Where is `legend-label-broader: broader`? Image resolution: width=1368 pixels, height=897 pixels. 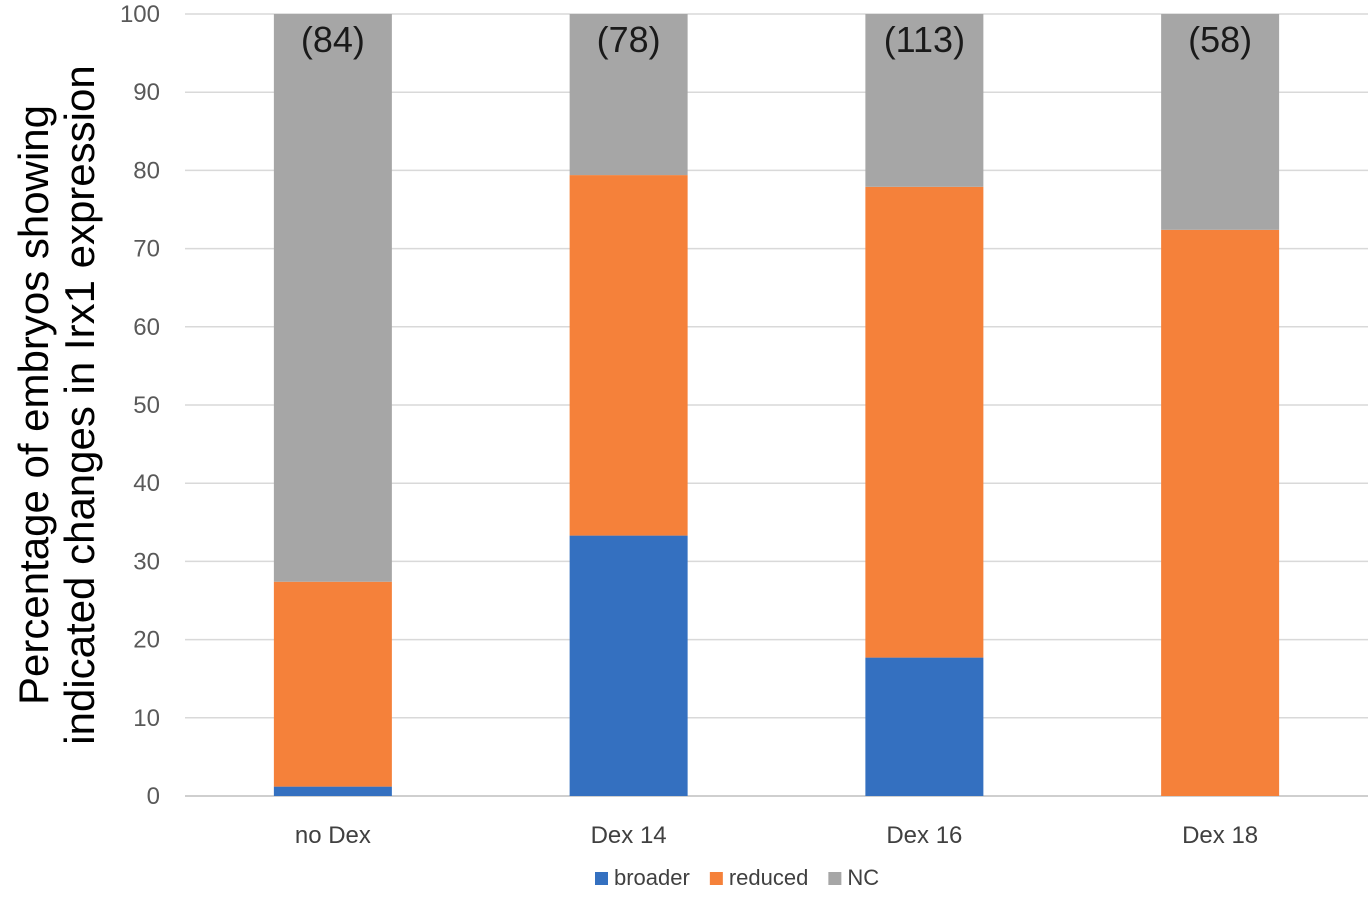
legend-label-broader: broader is located at coordinates (652, 877).